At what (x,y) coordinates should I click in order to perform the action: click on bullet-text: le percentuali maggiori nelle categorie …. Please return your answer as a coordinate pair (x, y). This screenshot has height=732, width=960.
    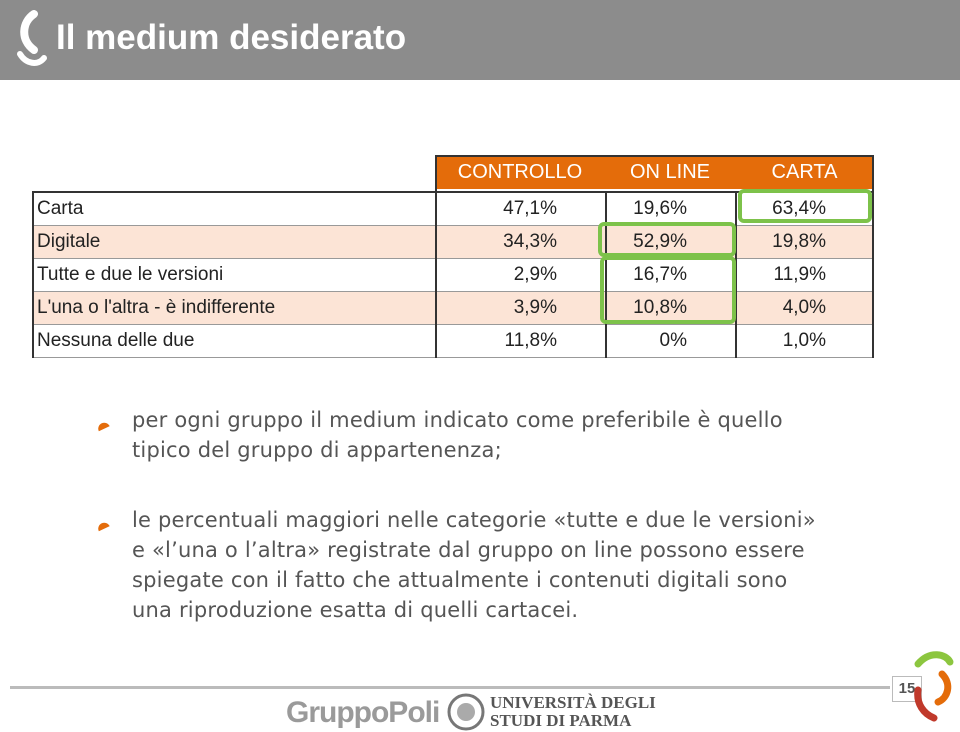
    Looking at the image, I should click on (474, 520).